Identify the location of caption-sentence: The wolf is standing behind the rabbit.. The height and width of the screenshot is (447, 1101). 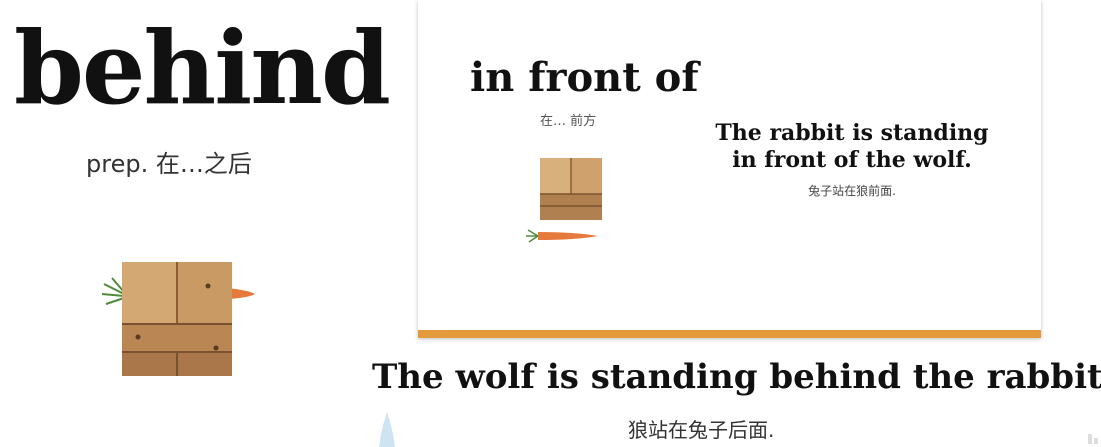
(736, 377).